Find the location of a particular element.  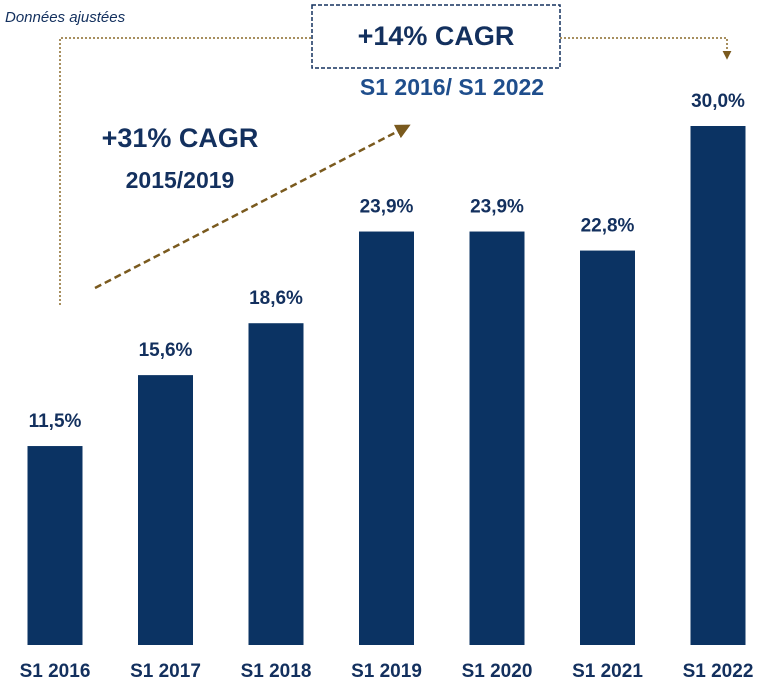

annotation: 2015/2019 is located at coordinates (180, 180).